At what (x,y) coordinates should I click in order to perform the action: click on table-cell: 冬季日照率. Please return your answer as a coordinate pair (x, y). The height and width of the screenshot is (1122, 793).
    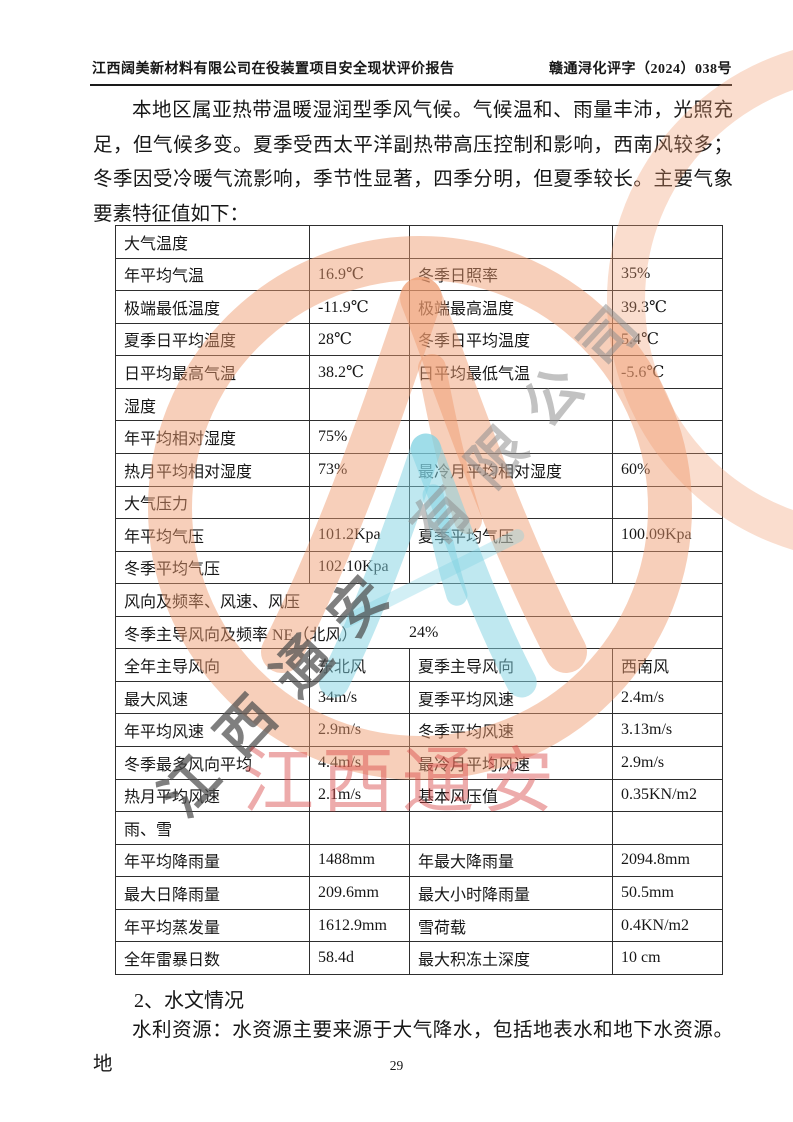
    Looking at the image, I should click on (511, 274).